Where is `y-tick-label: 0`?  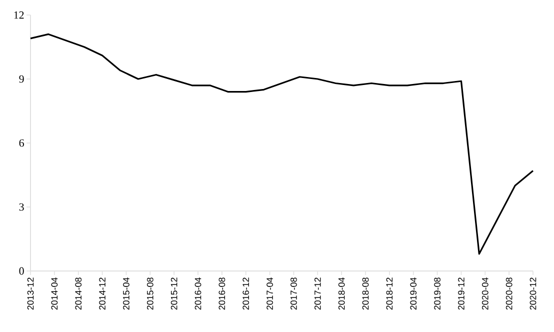
y-tick-label: 0 is located at coordinates (21, 271).